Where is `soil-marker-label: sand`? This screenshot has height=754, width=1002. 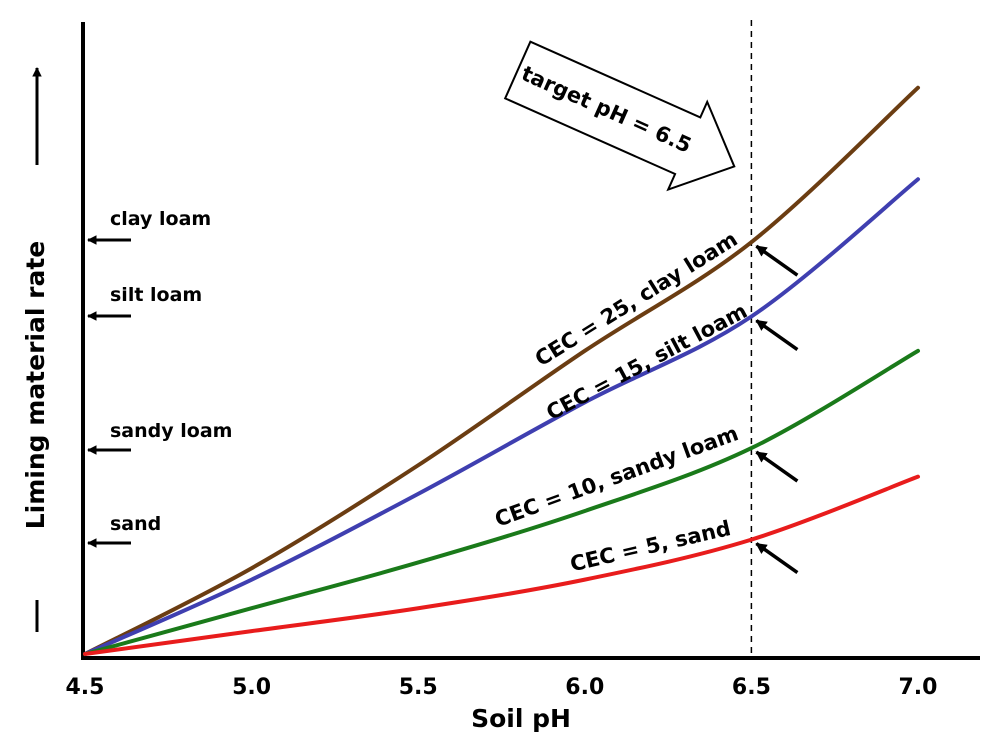
soil-marker-label: sand is located at coordinates (135, 524).